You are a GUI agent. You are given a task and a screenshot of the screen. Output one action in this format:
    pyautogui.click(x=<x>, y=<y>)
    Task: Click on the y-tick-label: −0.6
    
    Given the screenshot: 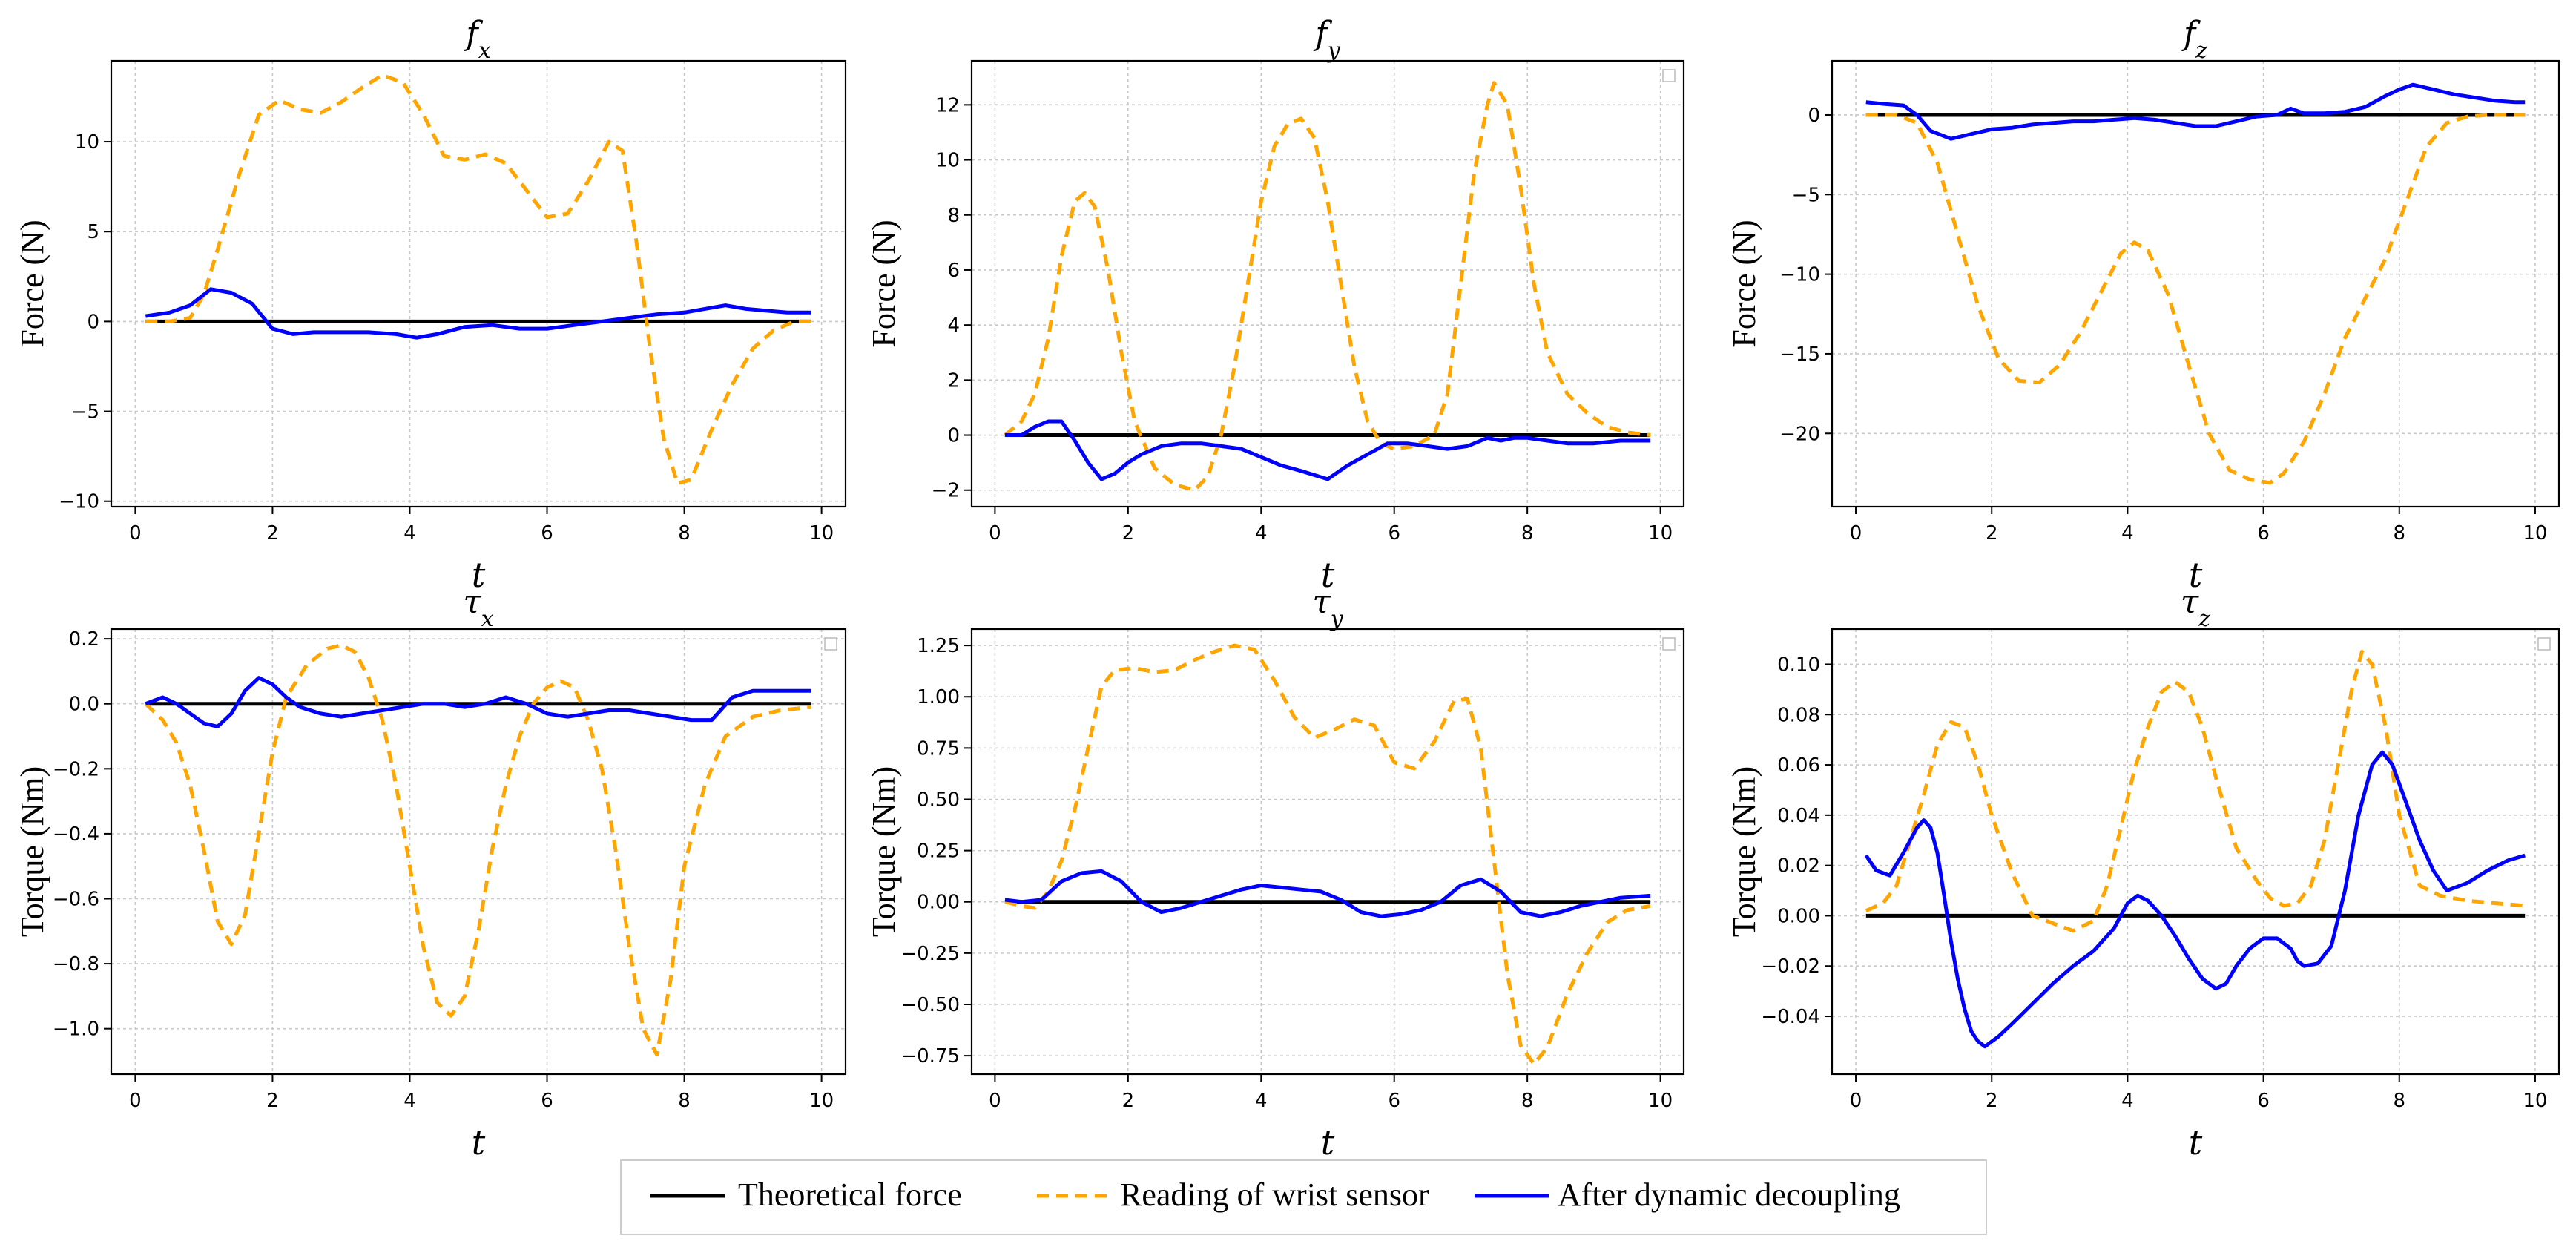 What is the action you would take?
    pyautogui.click(x=76, y=900)
    